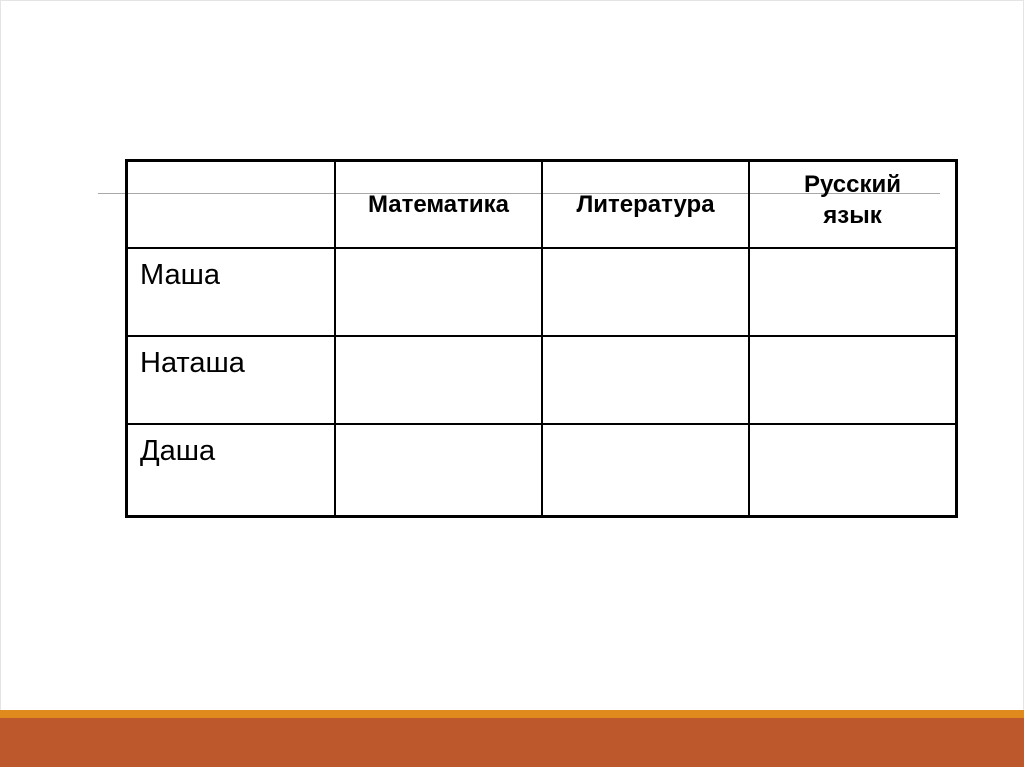 The height and width of the screenshot is (767, 1024). I want to click on header-russian: Русский язык, so click(853, 204).